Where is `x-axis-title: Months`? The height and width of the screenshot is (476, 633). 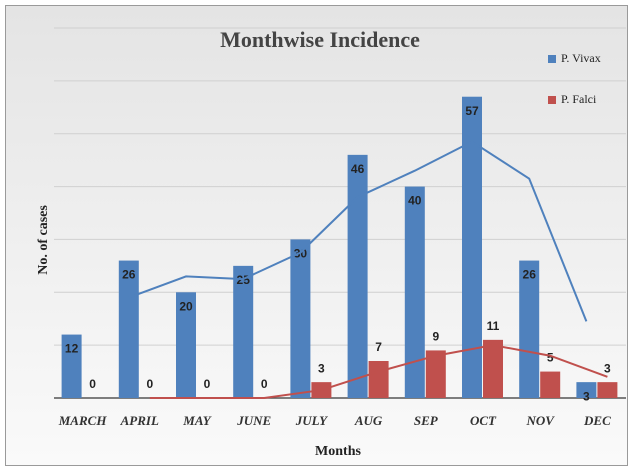
x-axis-title: Months is located at coordinates (338, 451).